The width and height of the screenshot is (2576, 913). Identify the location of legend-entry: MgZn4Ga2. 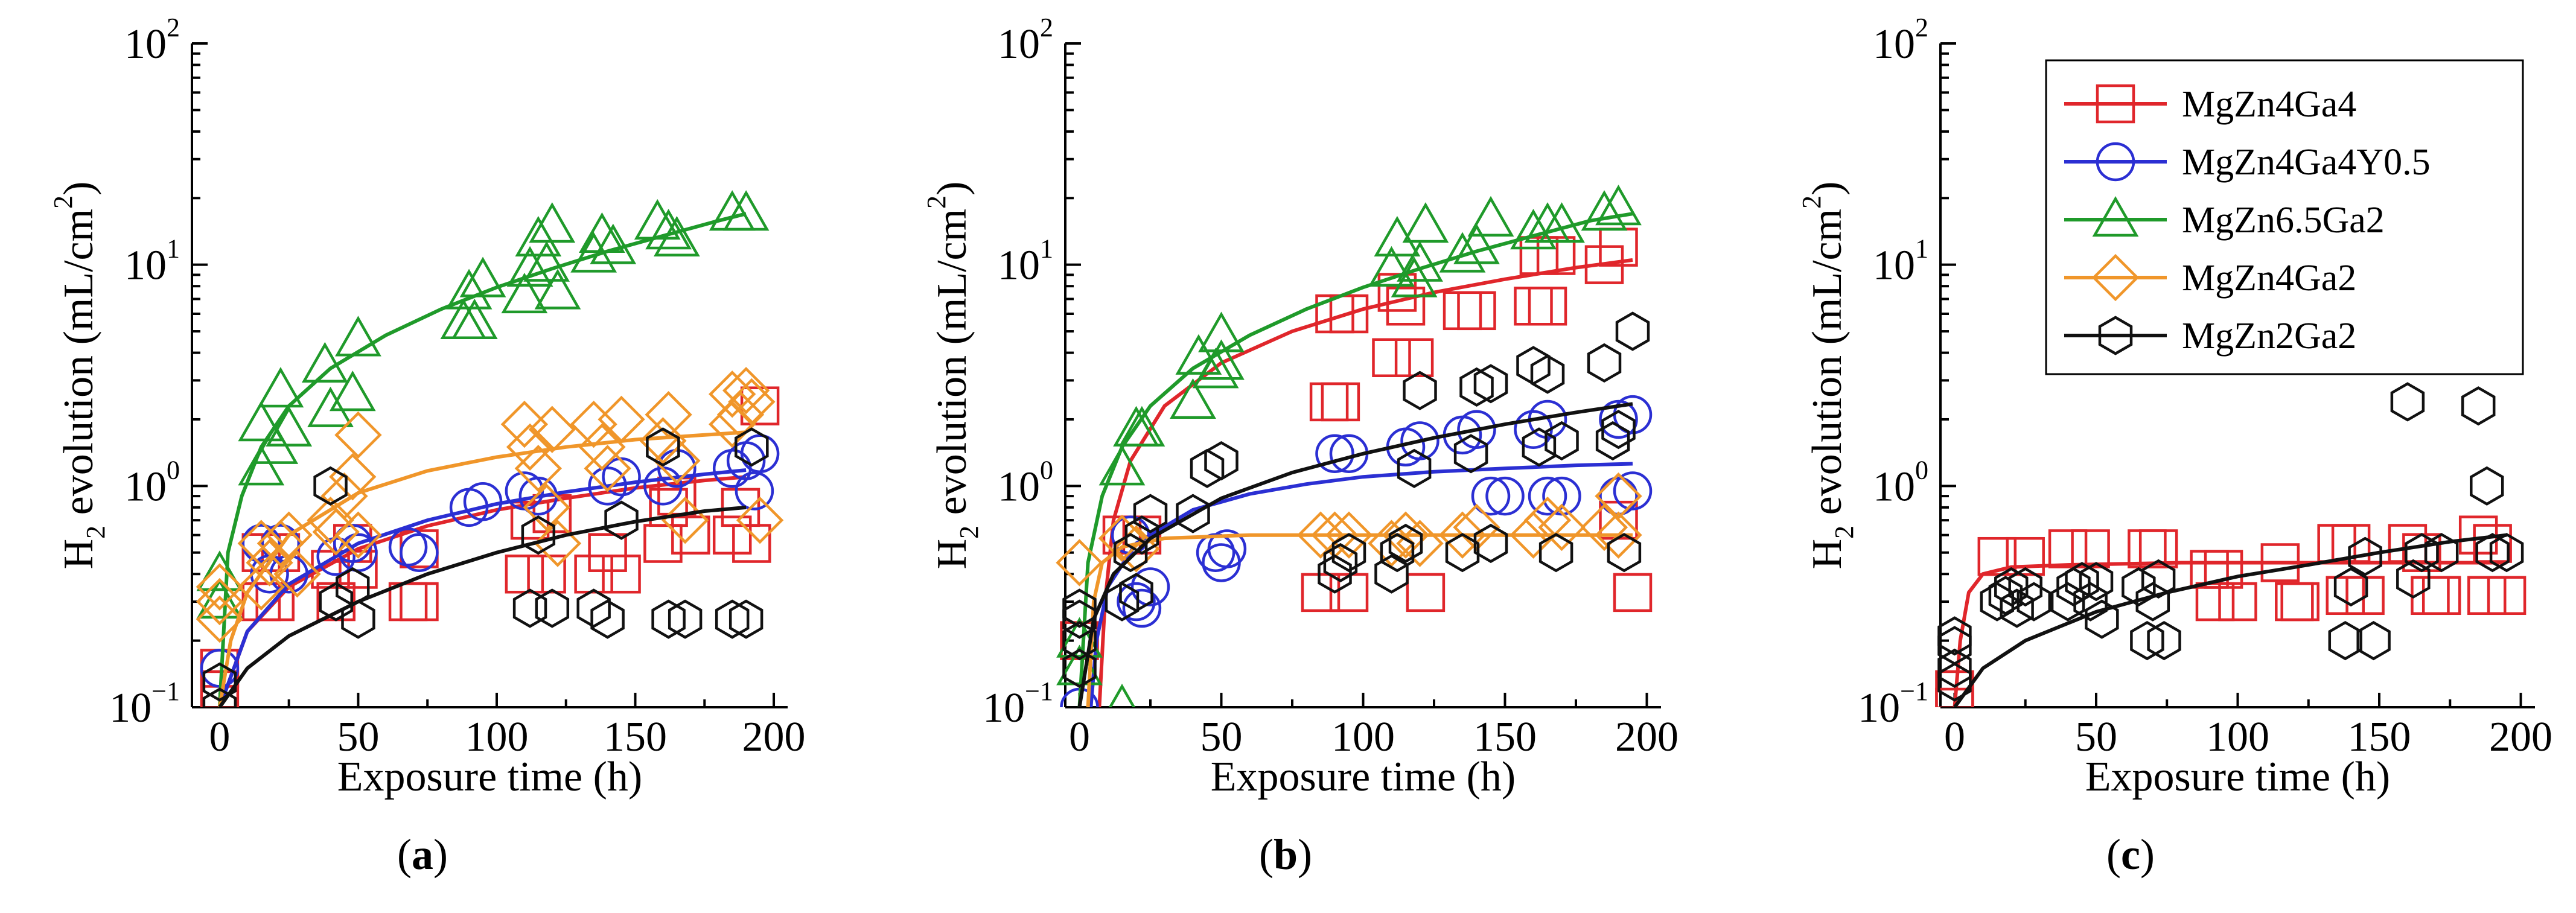
(2210, 277).